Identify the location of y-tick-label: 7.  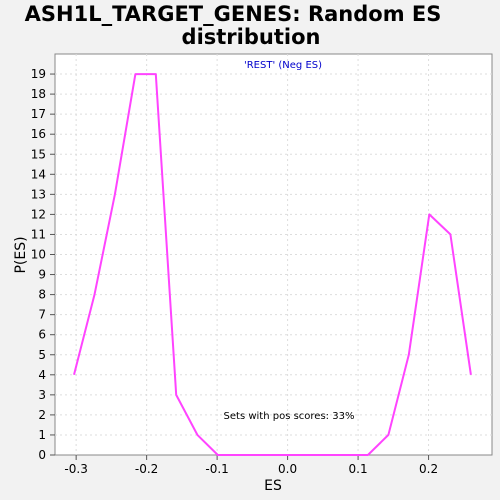
(42, 315).